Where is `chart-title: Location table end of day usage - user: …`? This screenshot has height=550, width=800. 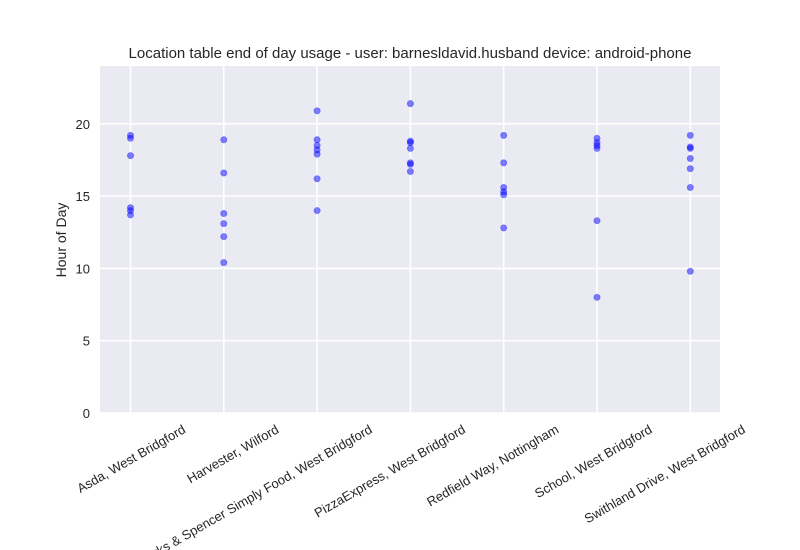 chart-title: Location table end of day usage - user: … is located at coordinates (410, 53).